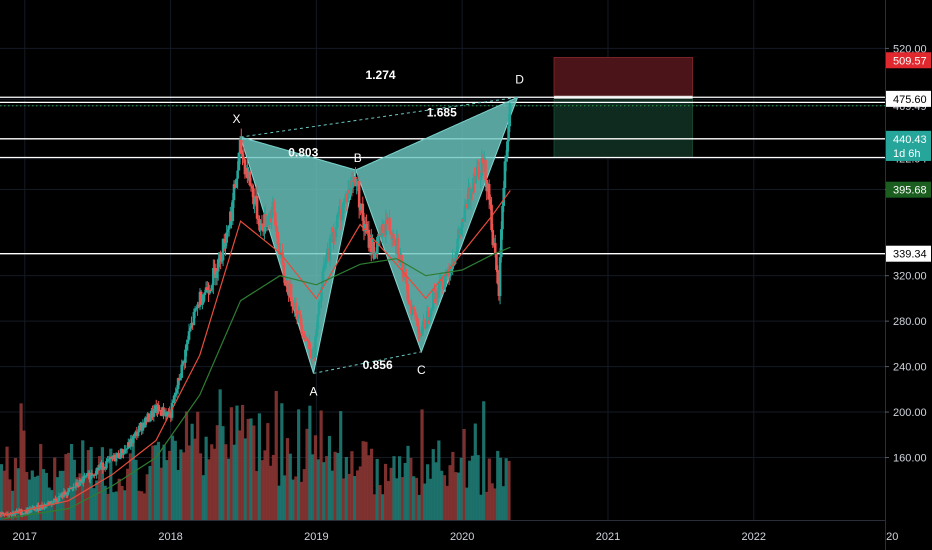 The height and width of the screenshot is (550, 932). What do you see at coordinates (421, 370) in the screenshot?
I see `pattern-point-label-c: C` at bounding box center [421, 370].